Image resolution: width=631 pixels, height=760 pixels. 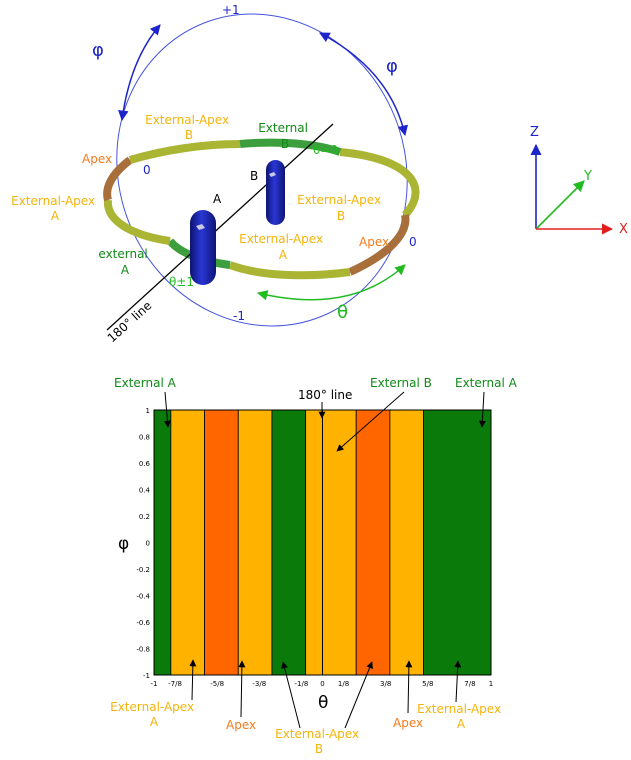 What do you see at coordinates (259, 684) in the screenshot?
I see `x-tick-label: -3/8` at bounding box center [259, 684].